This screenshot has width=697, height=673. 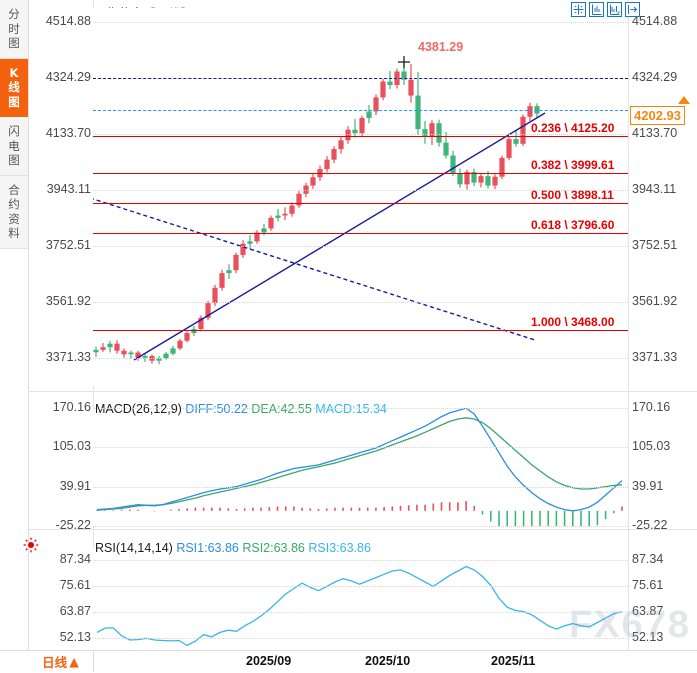 What do you see at coordinates (14, 87) in the screenshot?
I see `rail-tab-char: 线` at bounding box center [14, 87].